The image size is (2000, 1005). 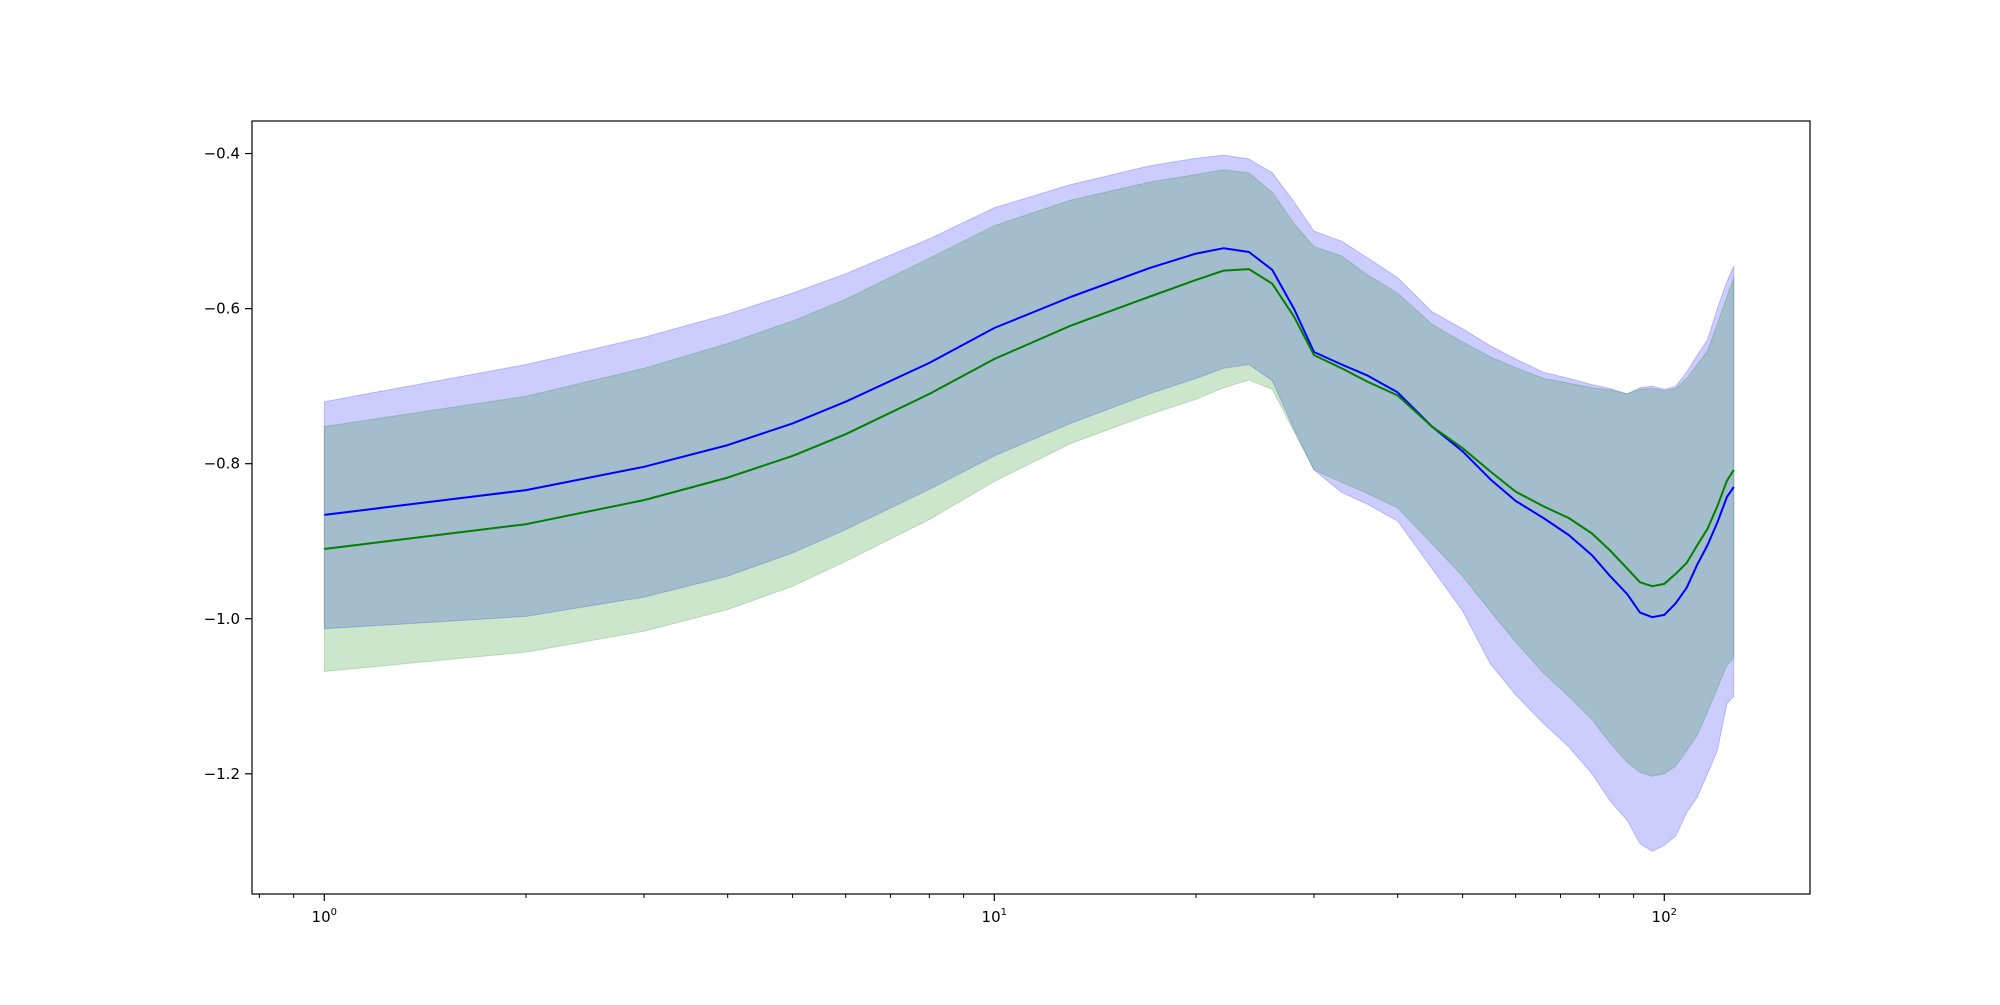 What do you see at coordinates (222, 619) in the screenshot?
I see `y-tick-label-3: −1.0` at bounding box center [222, 619].